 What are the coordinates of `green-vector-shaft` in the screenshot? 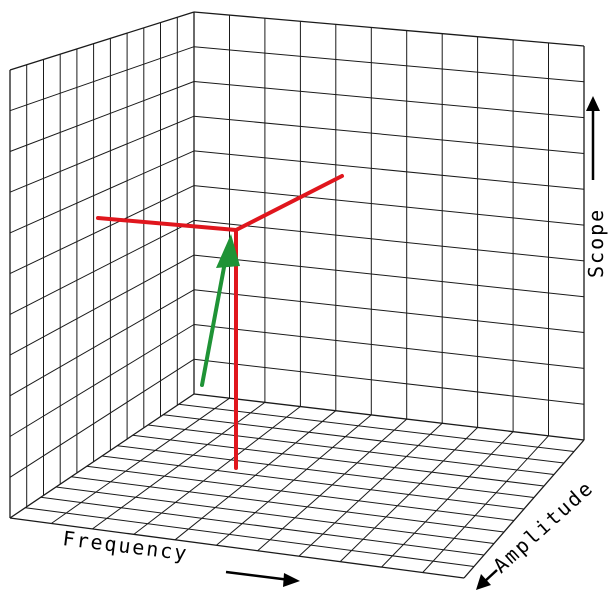 It's located at (213, 323).